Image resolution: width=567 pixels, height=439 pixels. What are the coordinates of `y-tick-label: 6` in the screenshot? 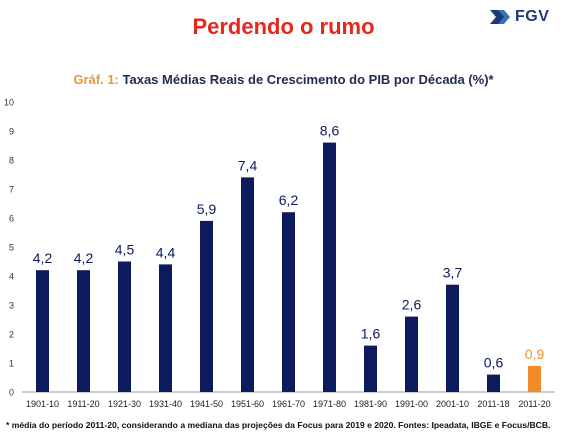 It's located at (11, 219).